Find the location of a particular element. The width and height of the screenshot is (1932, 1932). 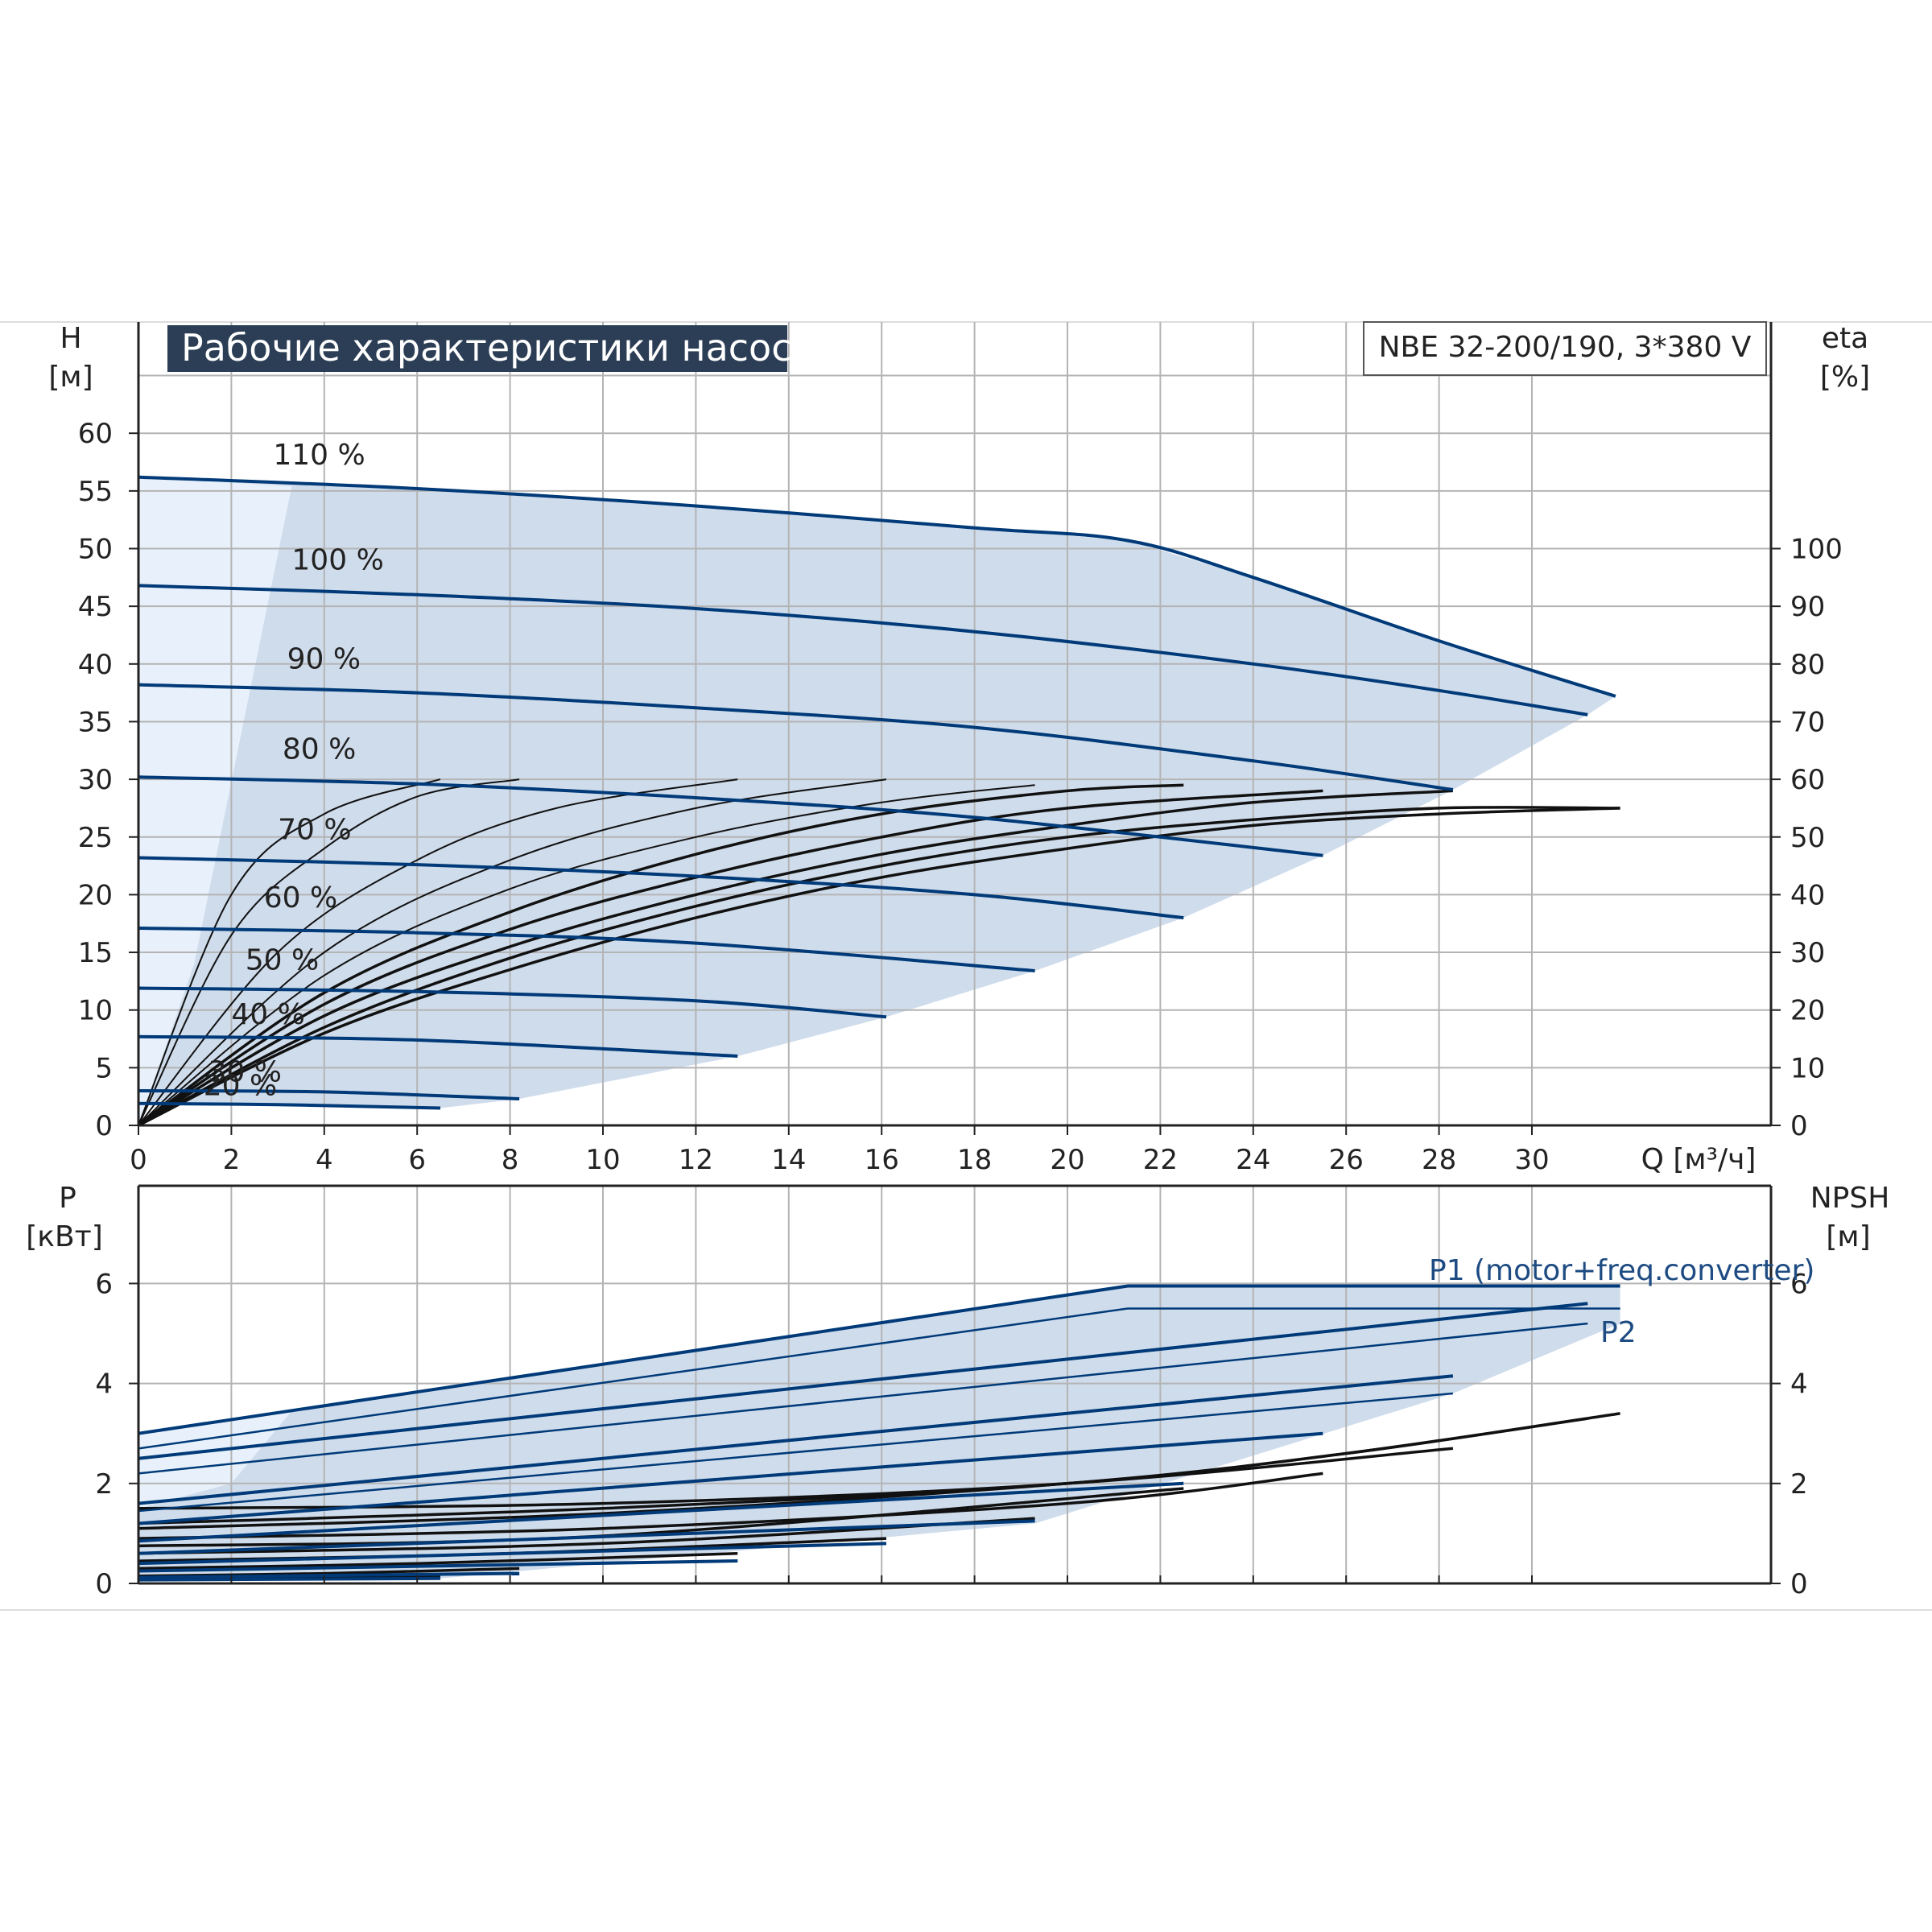

npsh-tick-label: 0 is located at coordinates (1799, 1584).